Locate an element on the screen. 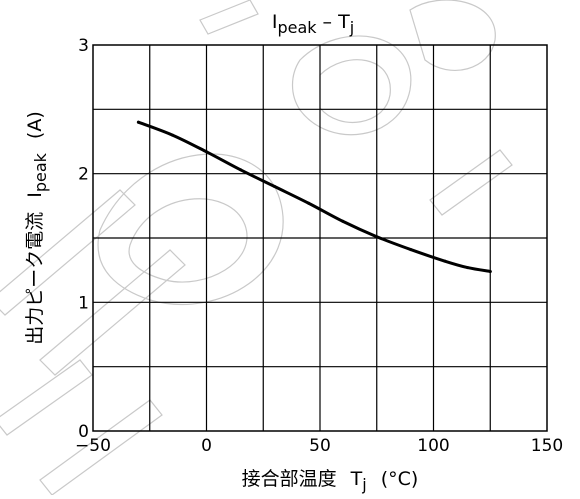 Image resolution: width=580 pixels, height=499 pixels. y-tick-label: 2 is located at coordinates (83, 175).